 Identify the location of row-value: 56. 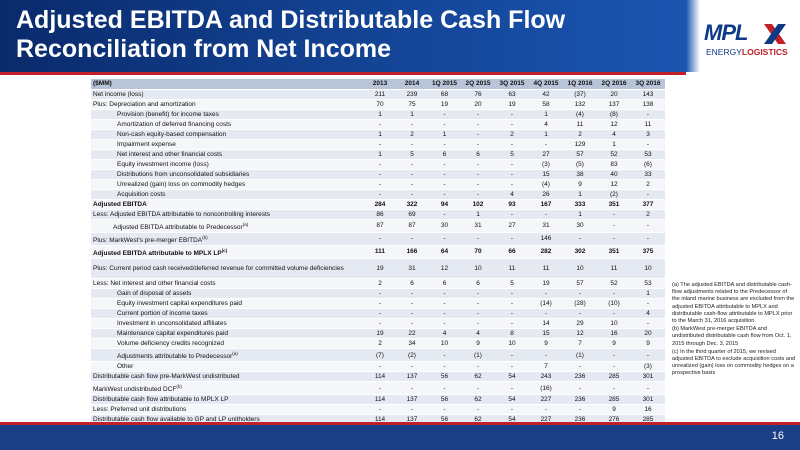
(444, 400).